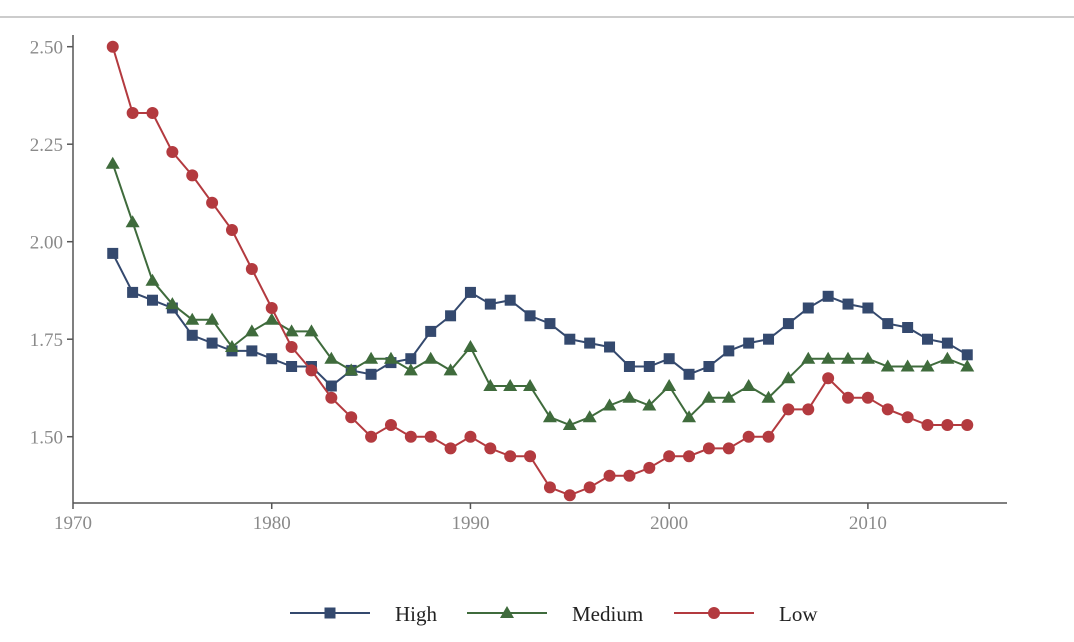  What do you see at coordinates (868, 523) in the screenshot?
I see `x-tick-label: 2010` at bounding box center [868, 523].